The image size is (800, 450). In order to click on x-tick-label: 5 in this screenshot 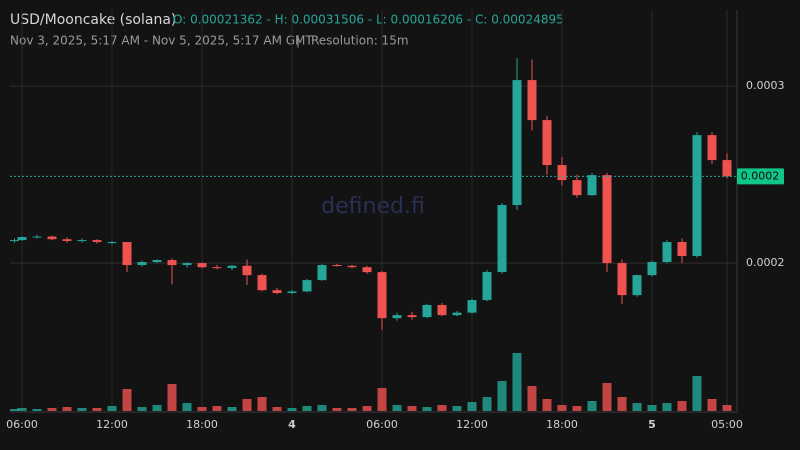, I will do `click(652, 424)`.